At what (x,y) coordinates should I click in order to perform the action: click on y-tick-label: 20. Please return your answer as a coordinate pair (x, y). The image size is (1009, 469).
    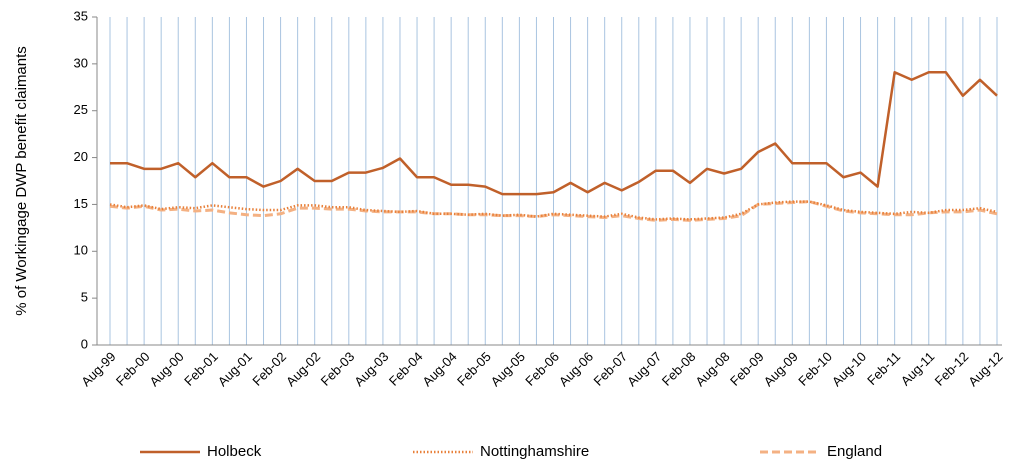
    Looking at the image, I should click on (81, 156).